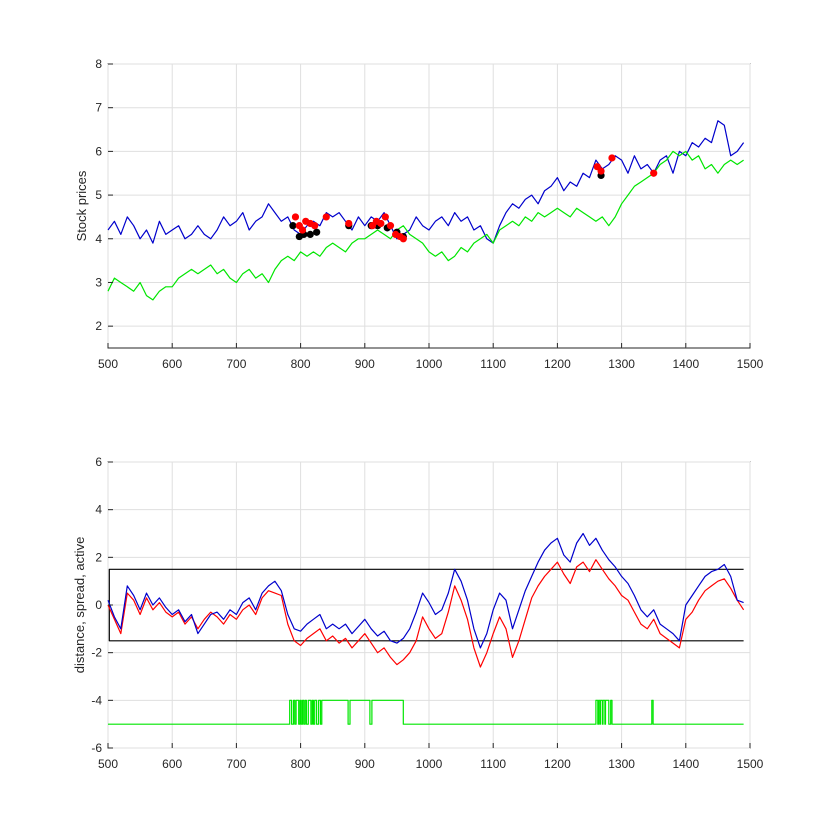 Image resolution: width=830 pixels, height=840 pixels. What do you see at coordinates (79, 605) in the screenshot?
I see `distance-chart-y-axis-label: distance, spread, active` at bounding box center [79, 605].